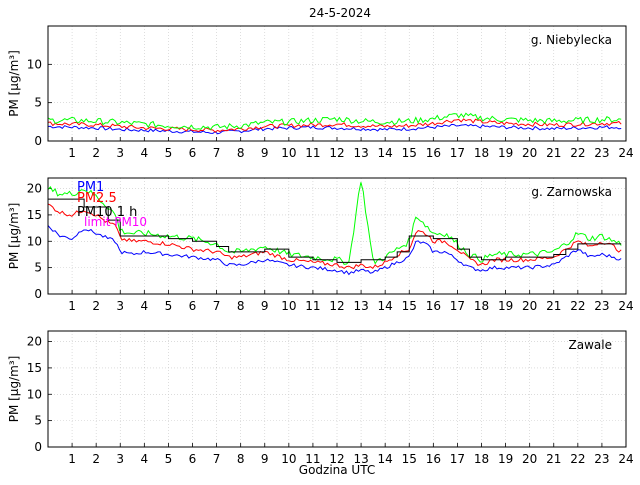 The image size is (640, 485). I want to click on x-axis-title: Godzina UTC, so click(337, 470).